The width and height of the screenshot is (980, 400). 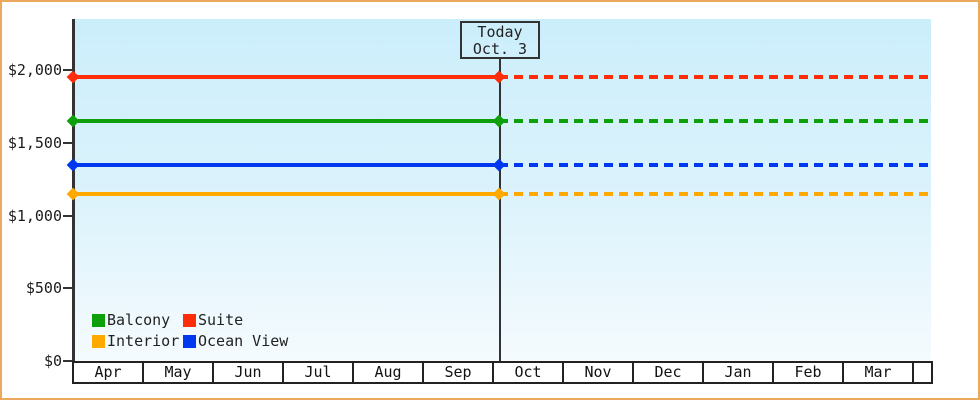 I want to click on y-tick-label: $500, so click(x=43, y=288).